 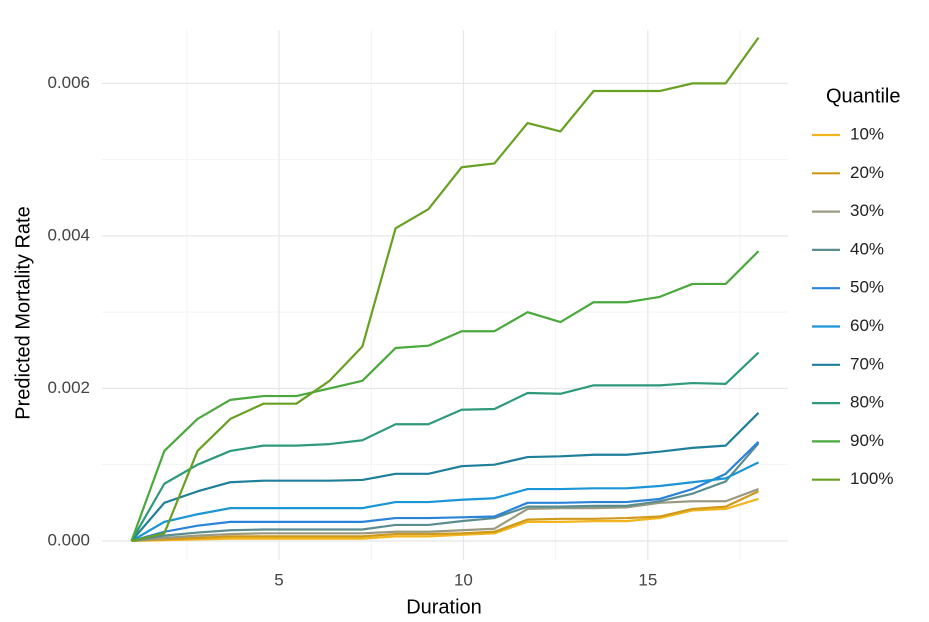 What do you see at coordinates (867, 440) in the screenshot?
I see `legend-label: 90%` at bounding box center [867, 440].